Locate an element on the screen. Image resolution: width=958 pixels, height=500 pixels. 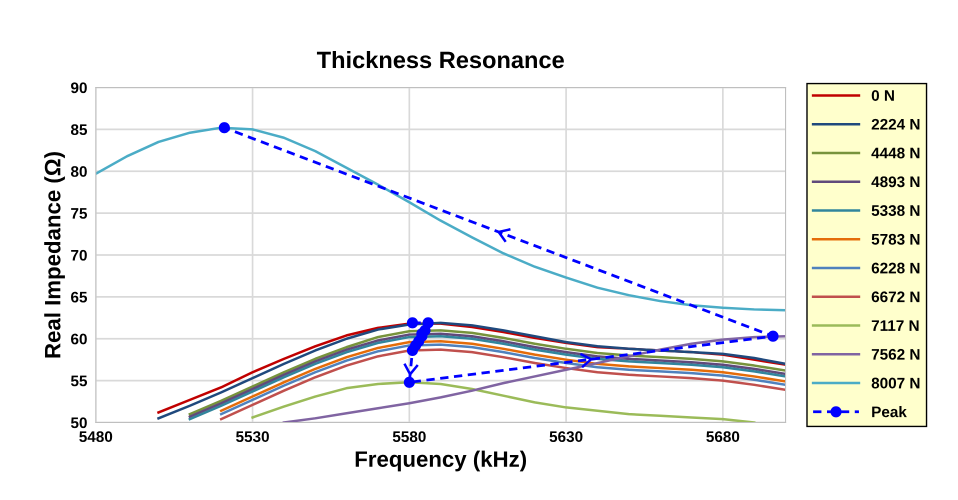
y-tick-label: 75 is located at coordinates (79, 213).